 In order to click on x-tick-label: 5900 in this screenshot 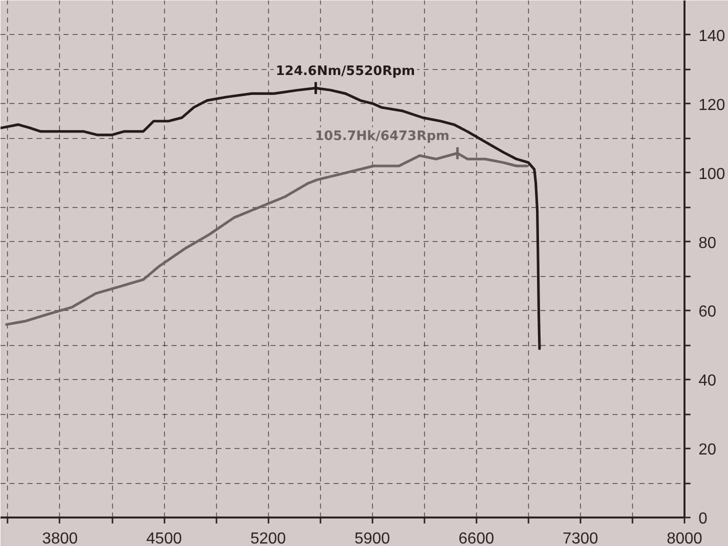, I will do `click(372, 538)`.